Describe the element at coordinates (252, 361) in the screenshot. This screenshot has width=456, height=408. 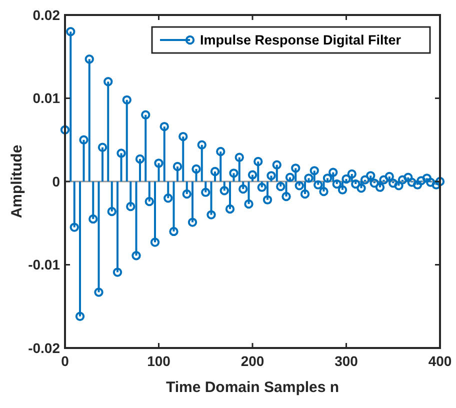
I see `x-tick-label: 200` at that location.